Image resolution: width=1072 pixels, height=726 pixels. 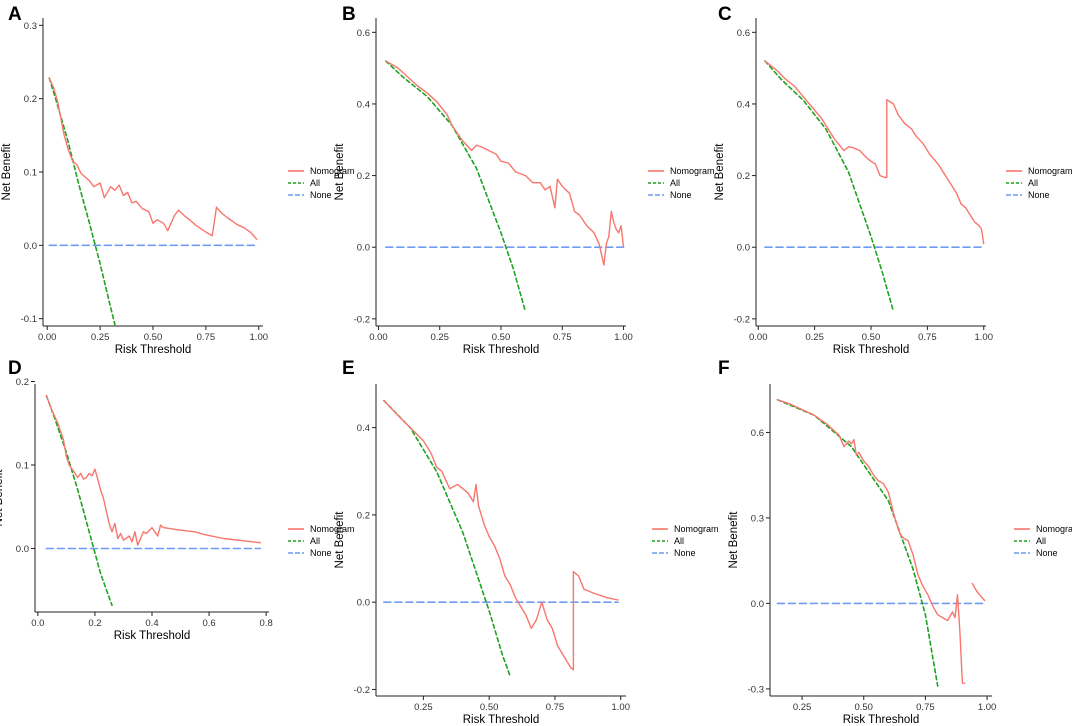 What do you see at coordinates (208, 623) in the screenshot?
I see `x-tick-label: 0.6` at bounding box center [208, 623].